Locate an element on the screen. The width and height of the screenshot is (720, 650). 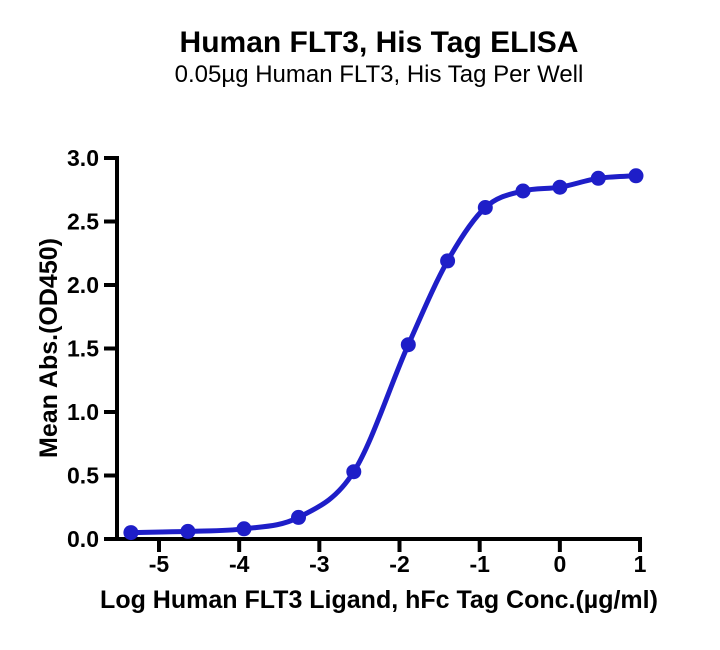
chart-subtitle: 0.05µg Human FLT3, His Tag Per Well is located at coordinates (379, 74).